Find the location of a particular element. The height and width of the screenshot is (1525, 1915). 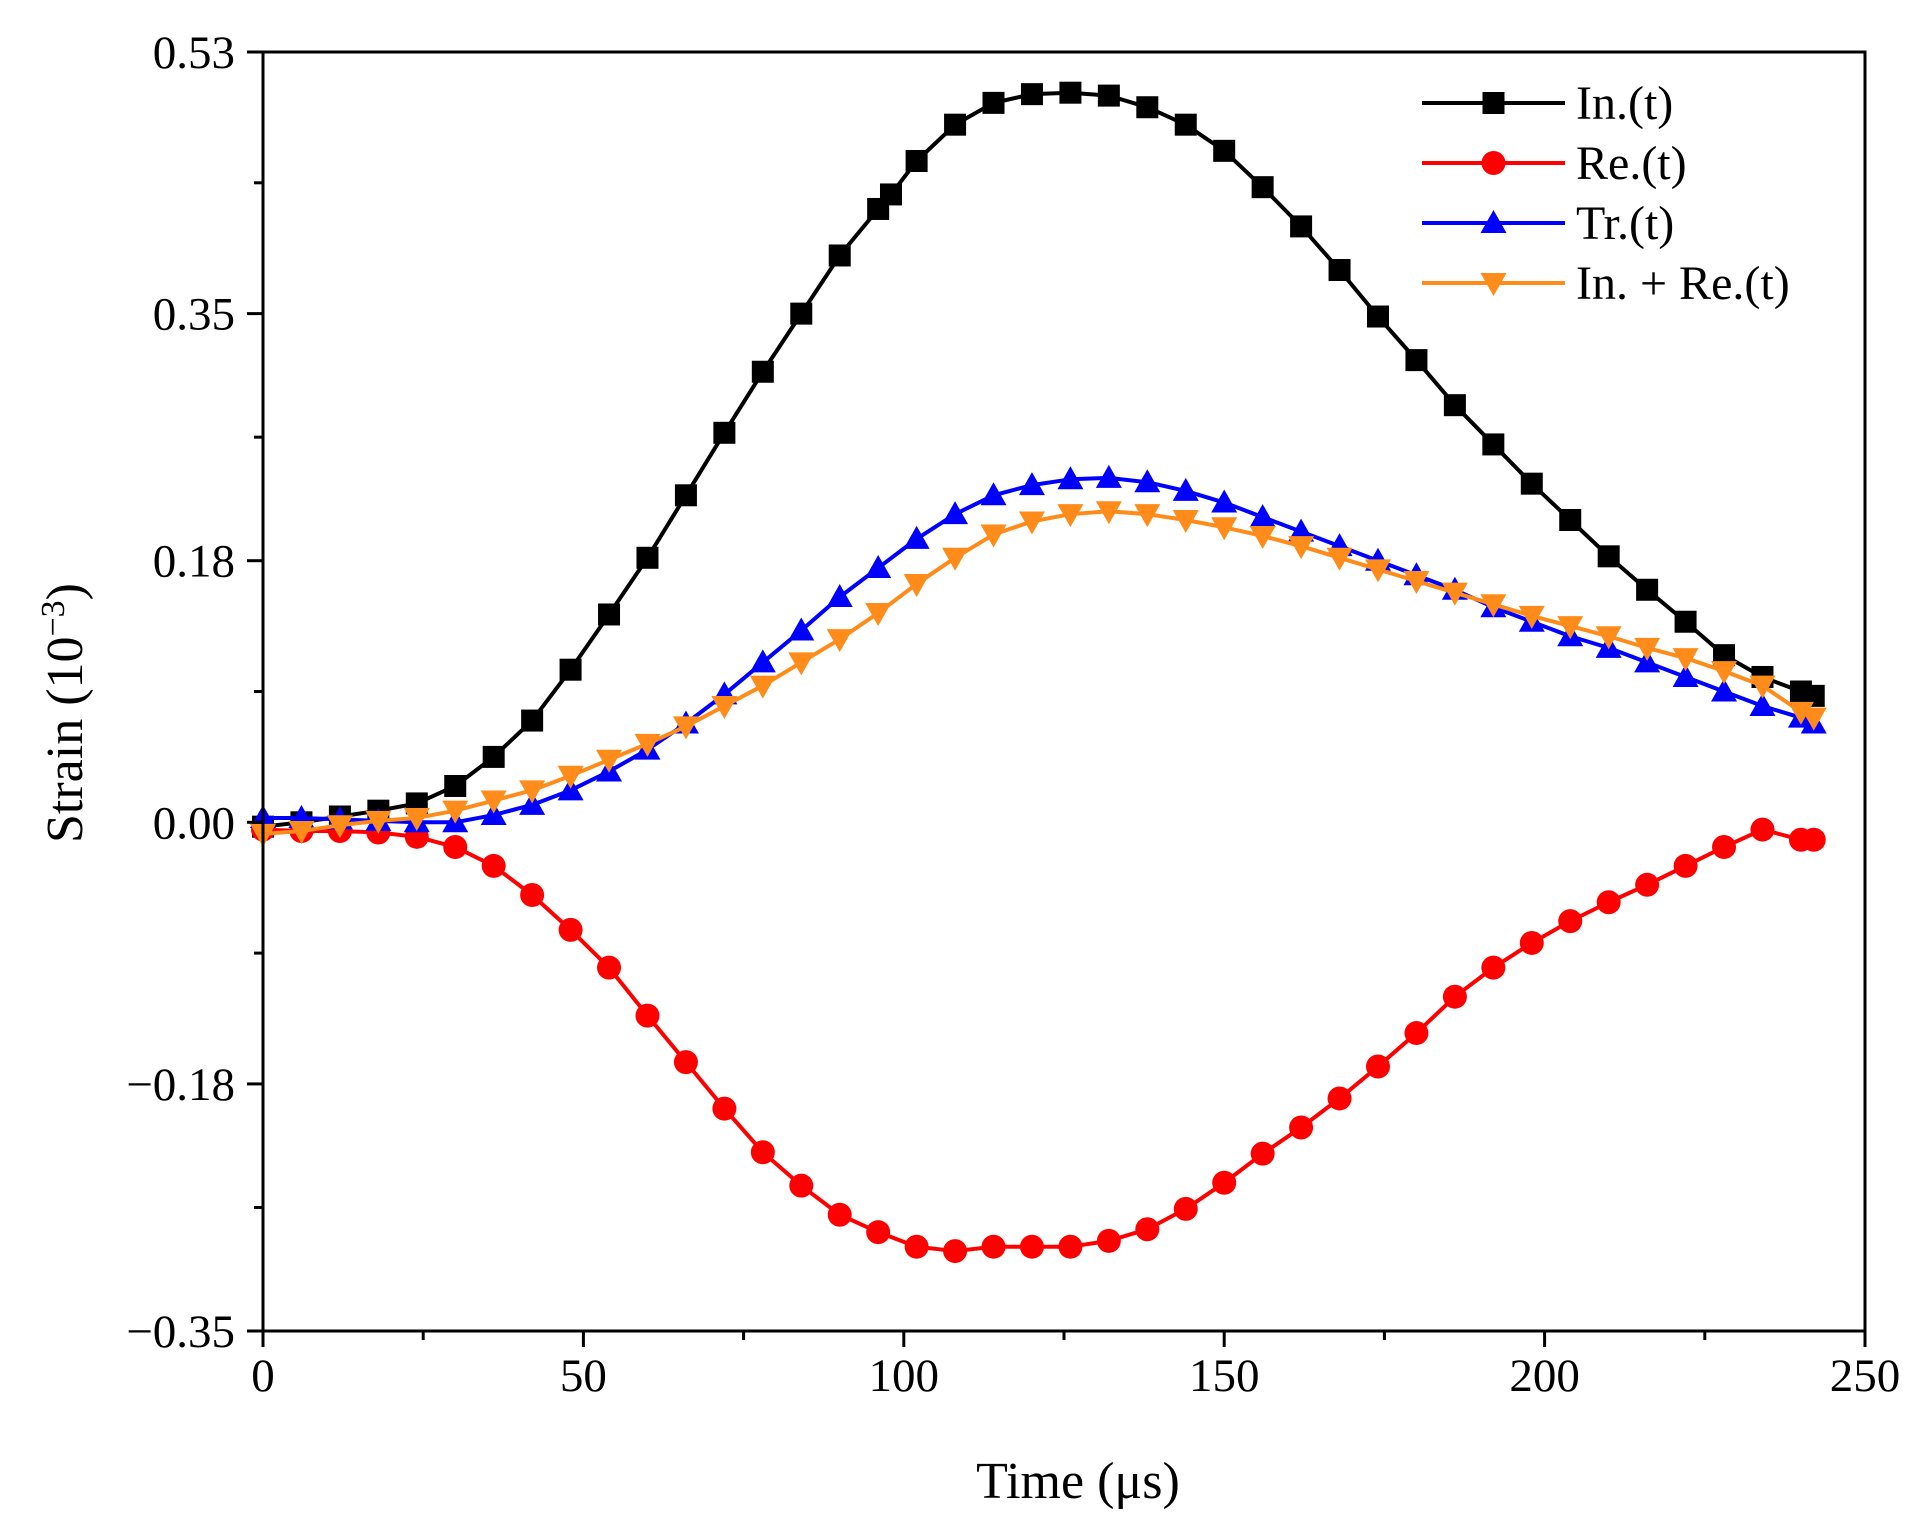

x-tick-label: 50 is located at coordinates (583, 1376).